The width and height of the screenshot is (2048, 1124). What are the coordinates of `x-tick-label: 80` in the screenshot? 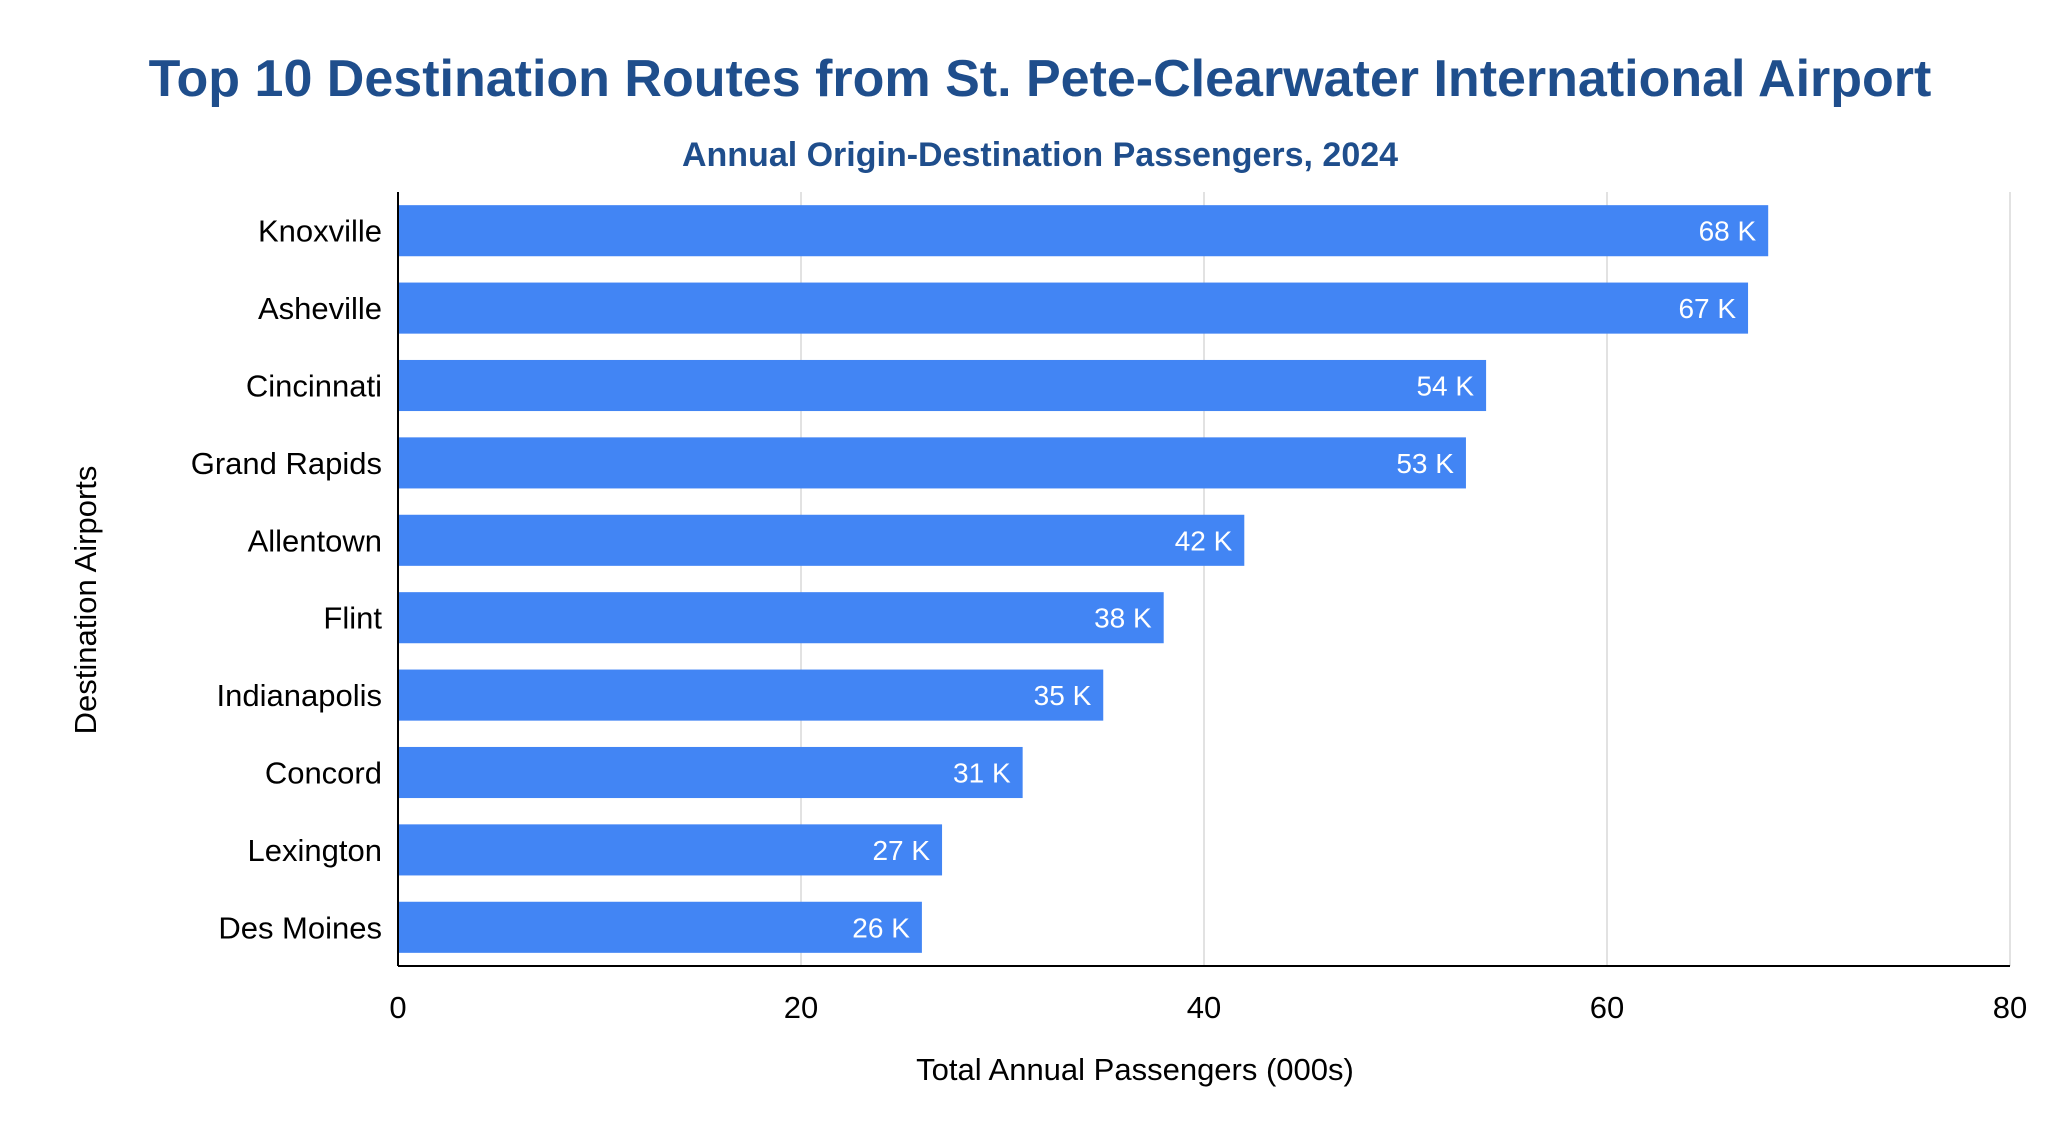 It's located at (2010, 1007).